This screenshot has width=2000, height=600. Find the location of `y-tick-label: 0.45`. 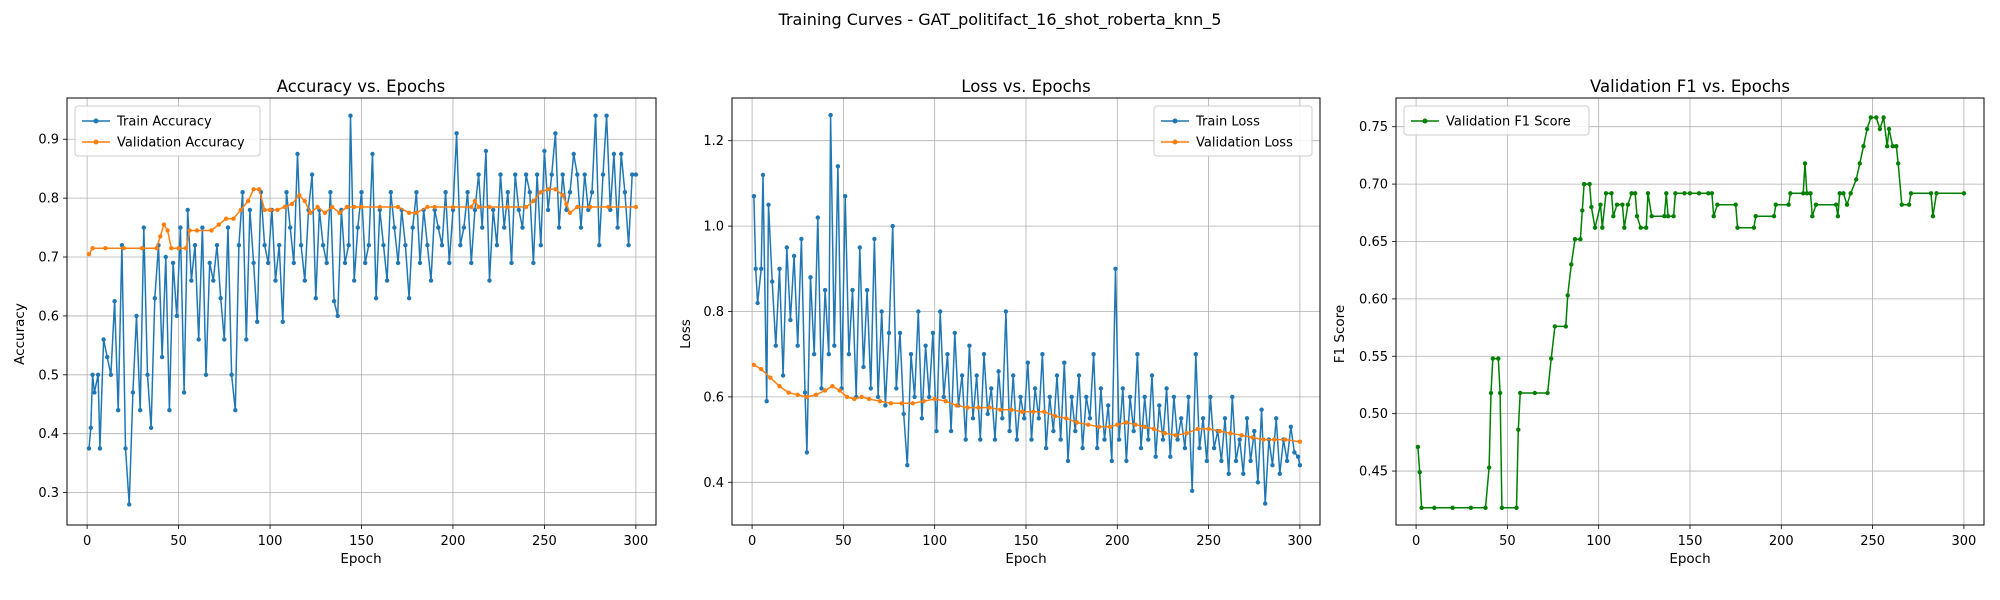

y-tick-label: 0.45 is located at coordinates (1373, 472).